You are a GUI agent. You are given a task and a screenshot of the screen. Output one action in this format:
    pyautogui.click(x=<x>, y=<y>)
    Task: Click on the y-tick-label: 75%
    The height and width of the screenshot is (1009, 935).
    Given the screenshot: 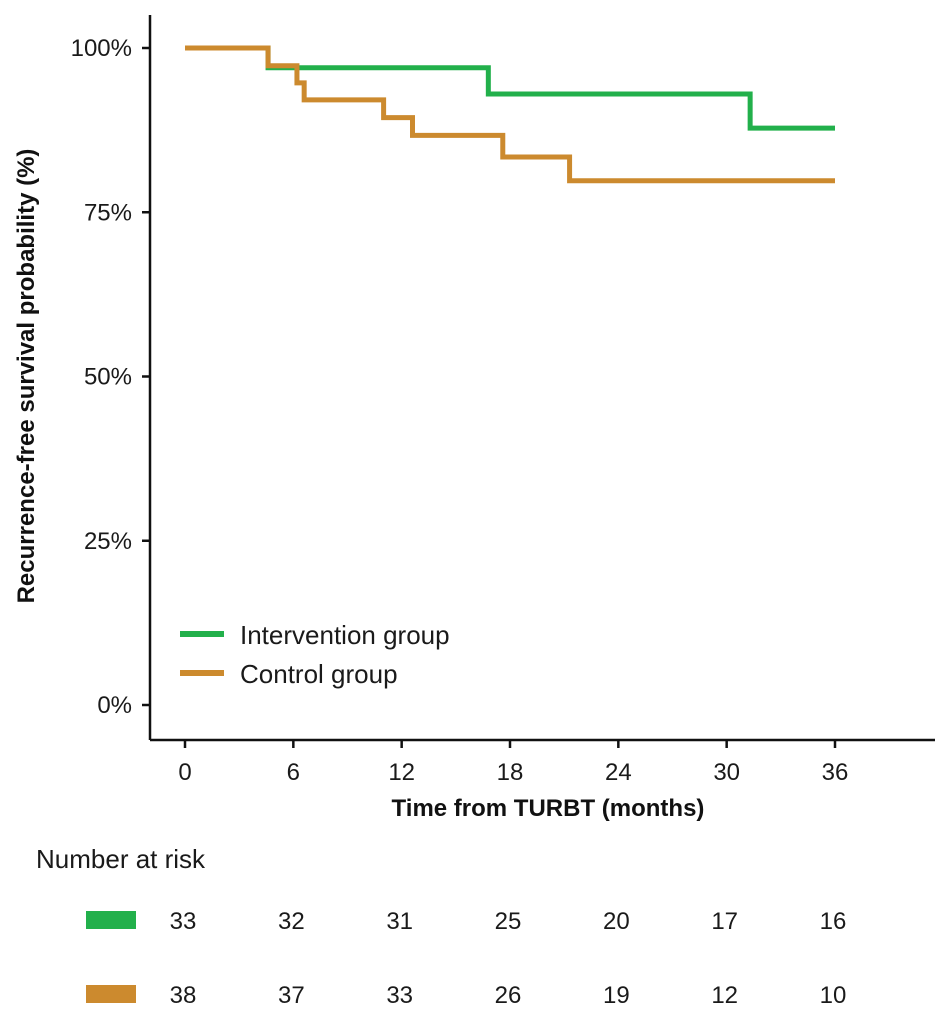 What is the action you would take?
    pyautogui.click(x=108, y=212)
    